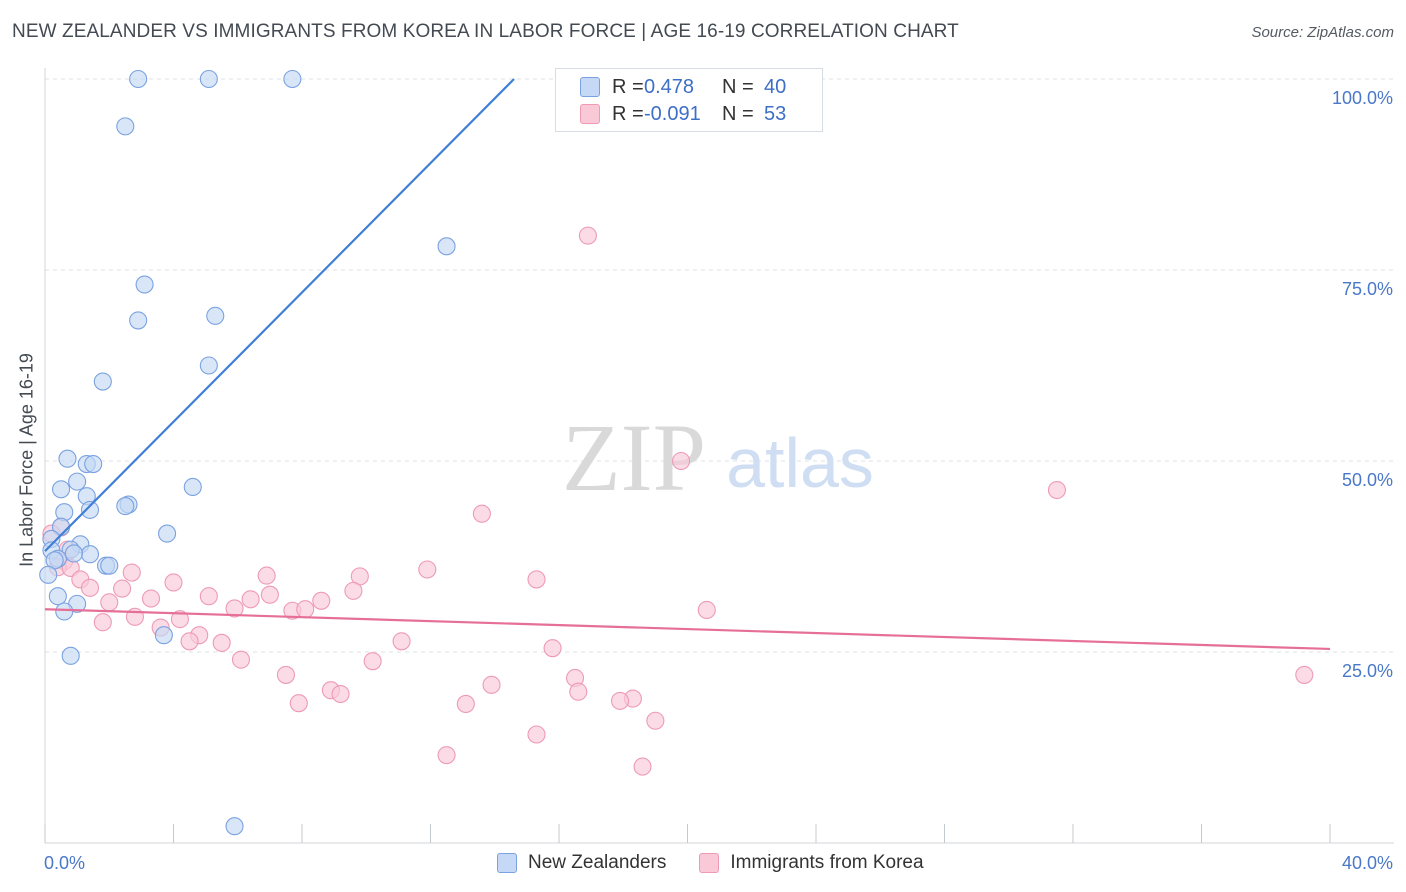  I want to click on legend-item-immigrants-from-korea: Immigrants from Korea, so click(811, 863).